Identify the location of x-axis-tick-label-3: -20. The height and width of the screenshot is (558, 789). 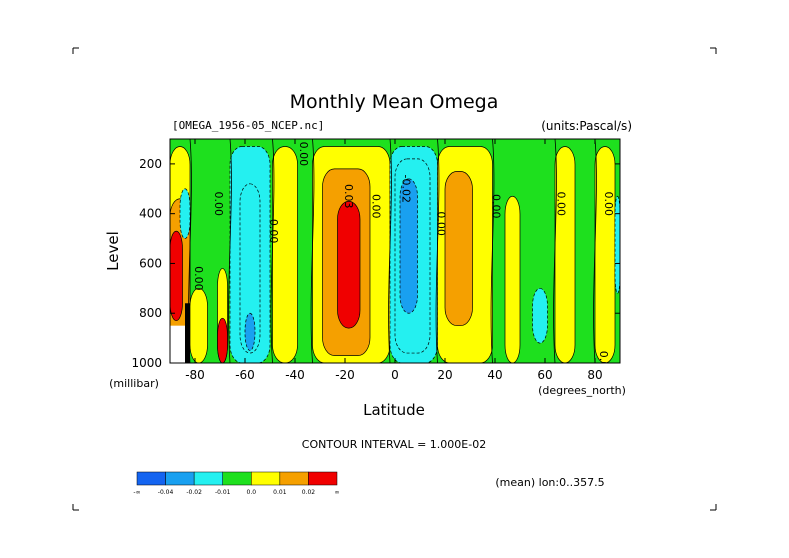
(345, 375).